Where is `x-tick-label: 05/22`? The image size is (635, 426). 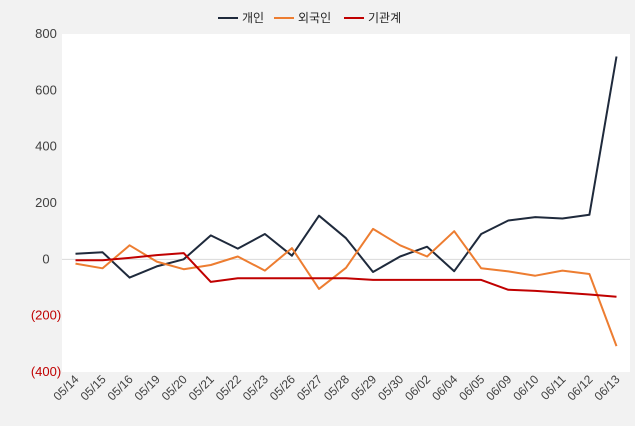 x-tick-label: 05/22 is located at coordinates (228, 387).